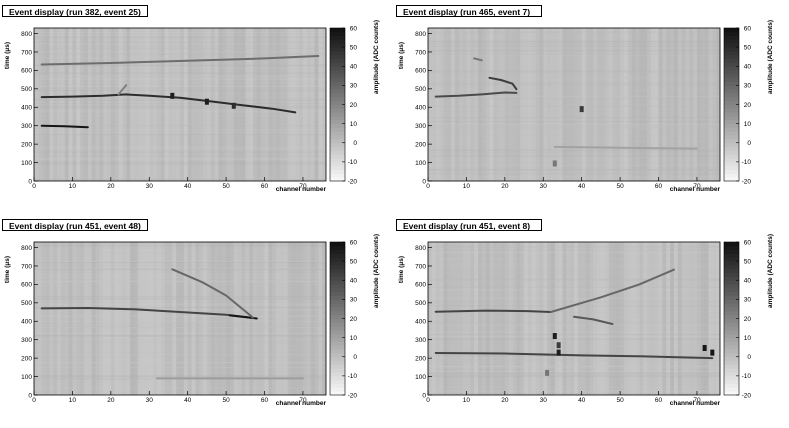 This screenshot has height=428, width=789. Describe the element at coordinates (420, 340) in the screenshot. I see `y-tick-label: 300` at that location.